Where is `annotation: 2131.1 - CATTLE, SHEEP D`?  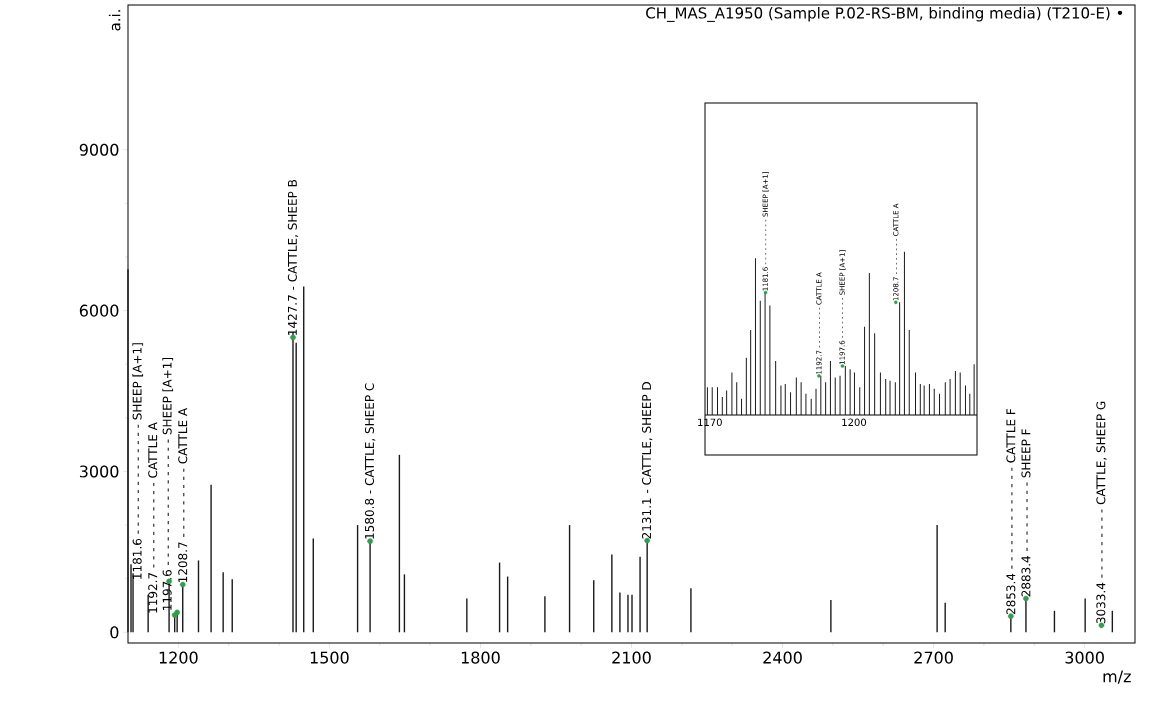
annotation: 2131.1 - CATTLE, SHEEP D is located at coordinates (647, 460).